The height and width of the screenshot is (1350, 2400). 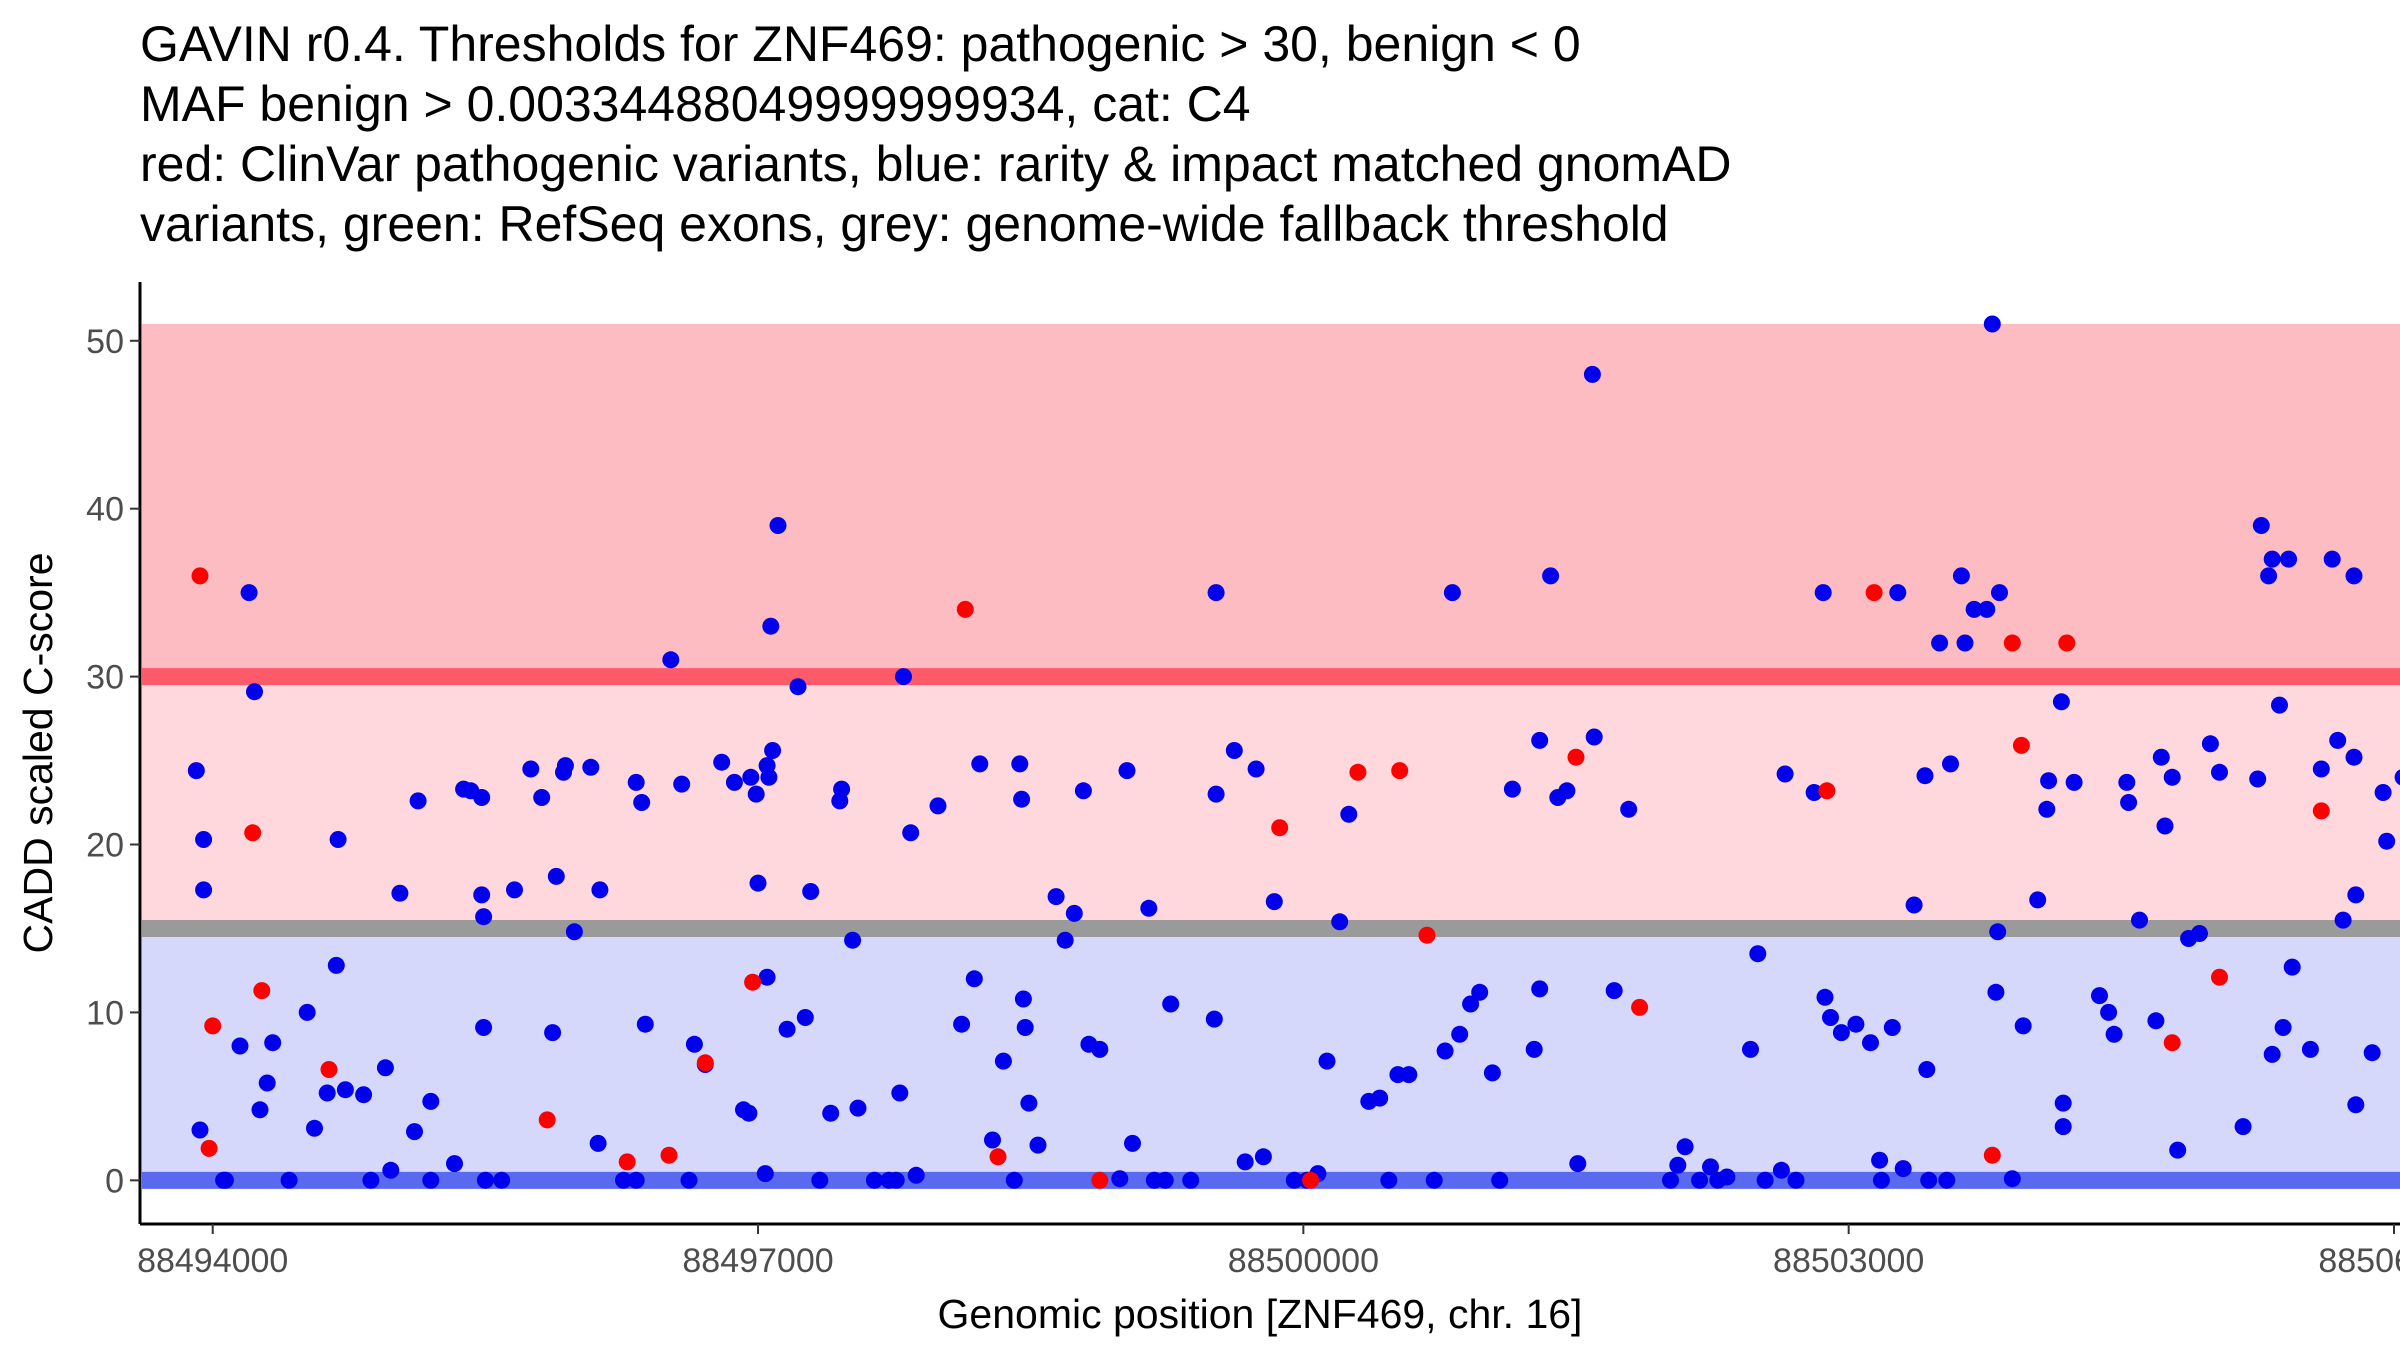 I want to click on y-tick-label: 0, so click(x=114, y=1181).